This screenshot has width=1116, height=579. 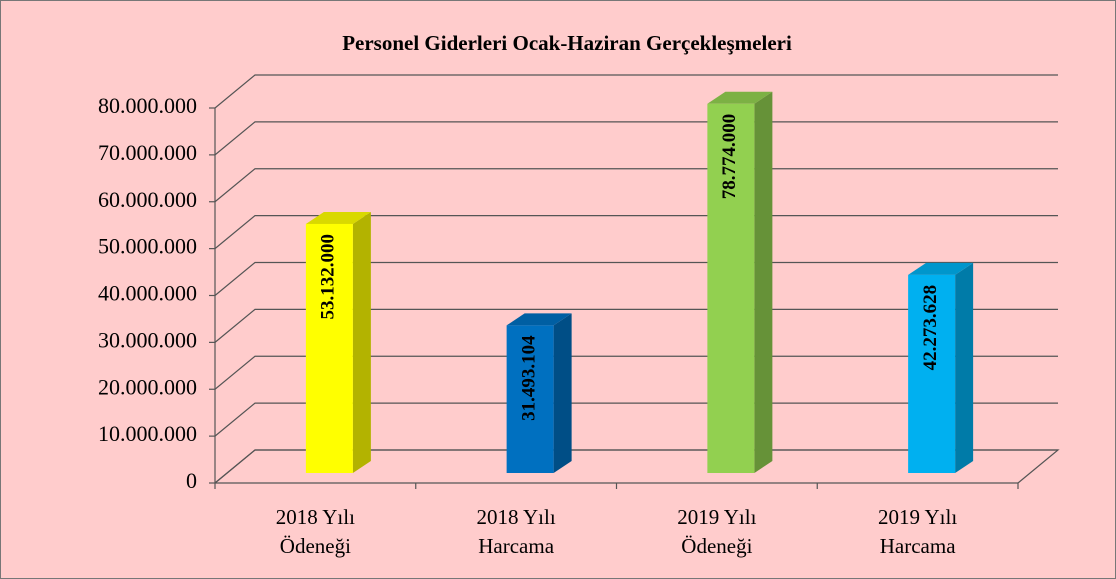 What do you see at coordinates (147, 433) in the screenshot?
I see `y-tick-label: 10.000.000` at bounding box center [147, 433].